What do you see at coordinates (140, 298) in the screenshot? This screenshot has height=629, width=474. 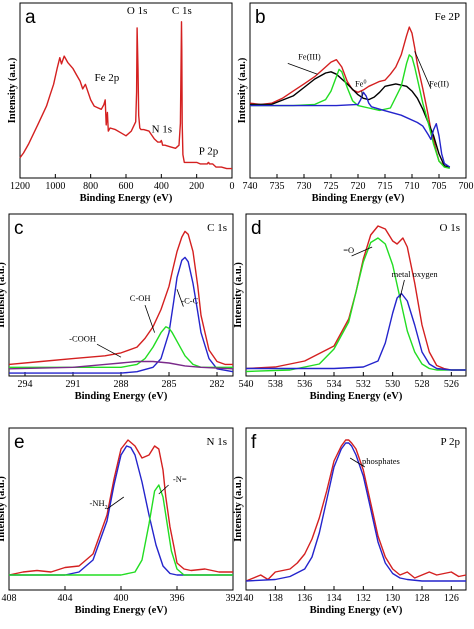 I see `annotation-label: C-OH` at bounding box center [140, 298].